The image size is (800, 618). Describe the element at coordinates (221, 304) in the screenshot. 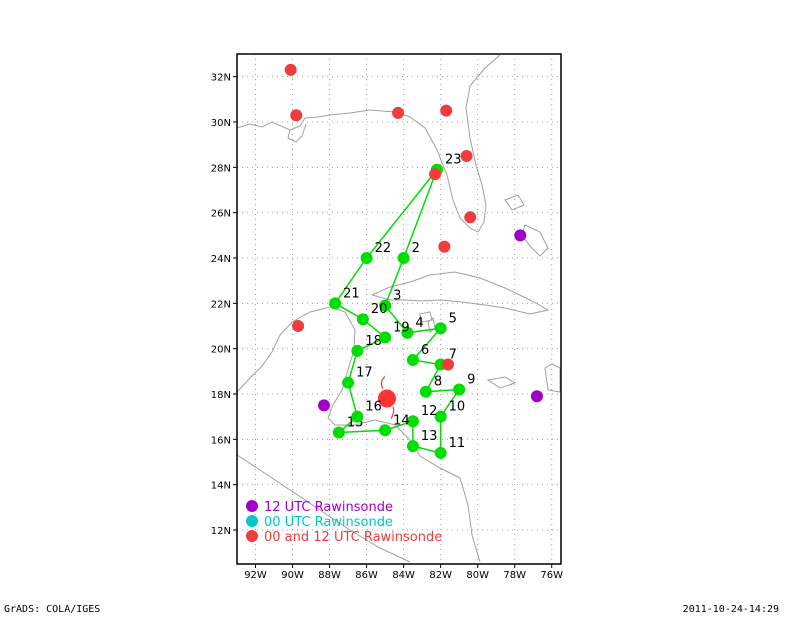

I see `lat-tick-label: 22N` at that location.